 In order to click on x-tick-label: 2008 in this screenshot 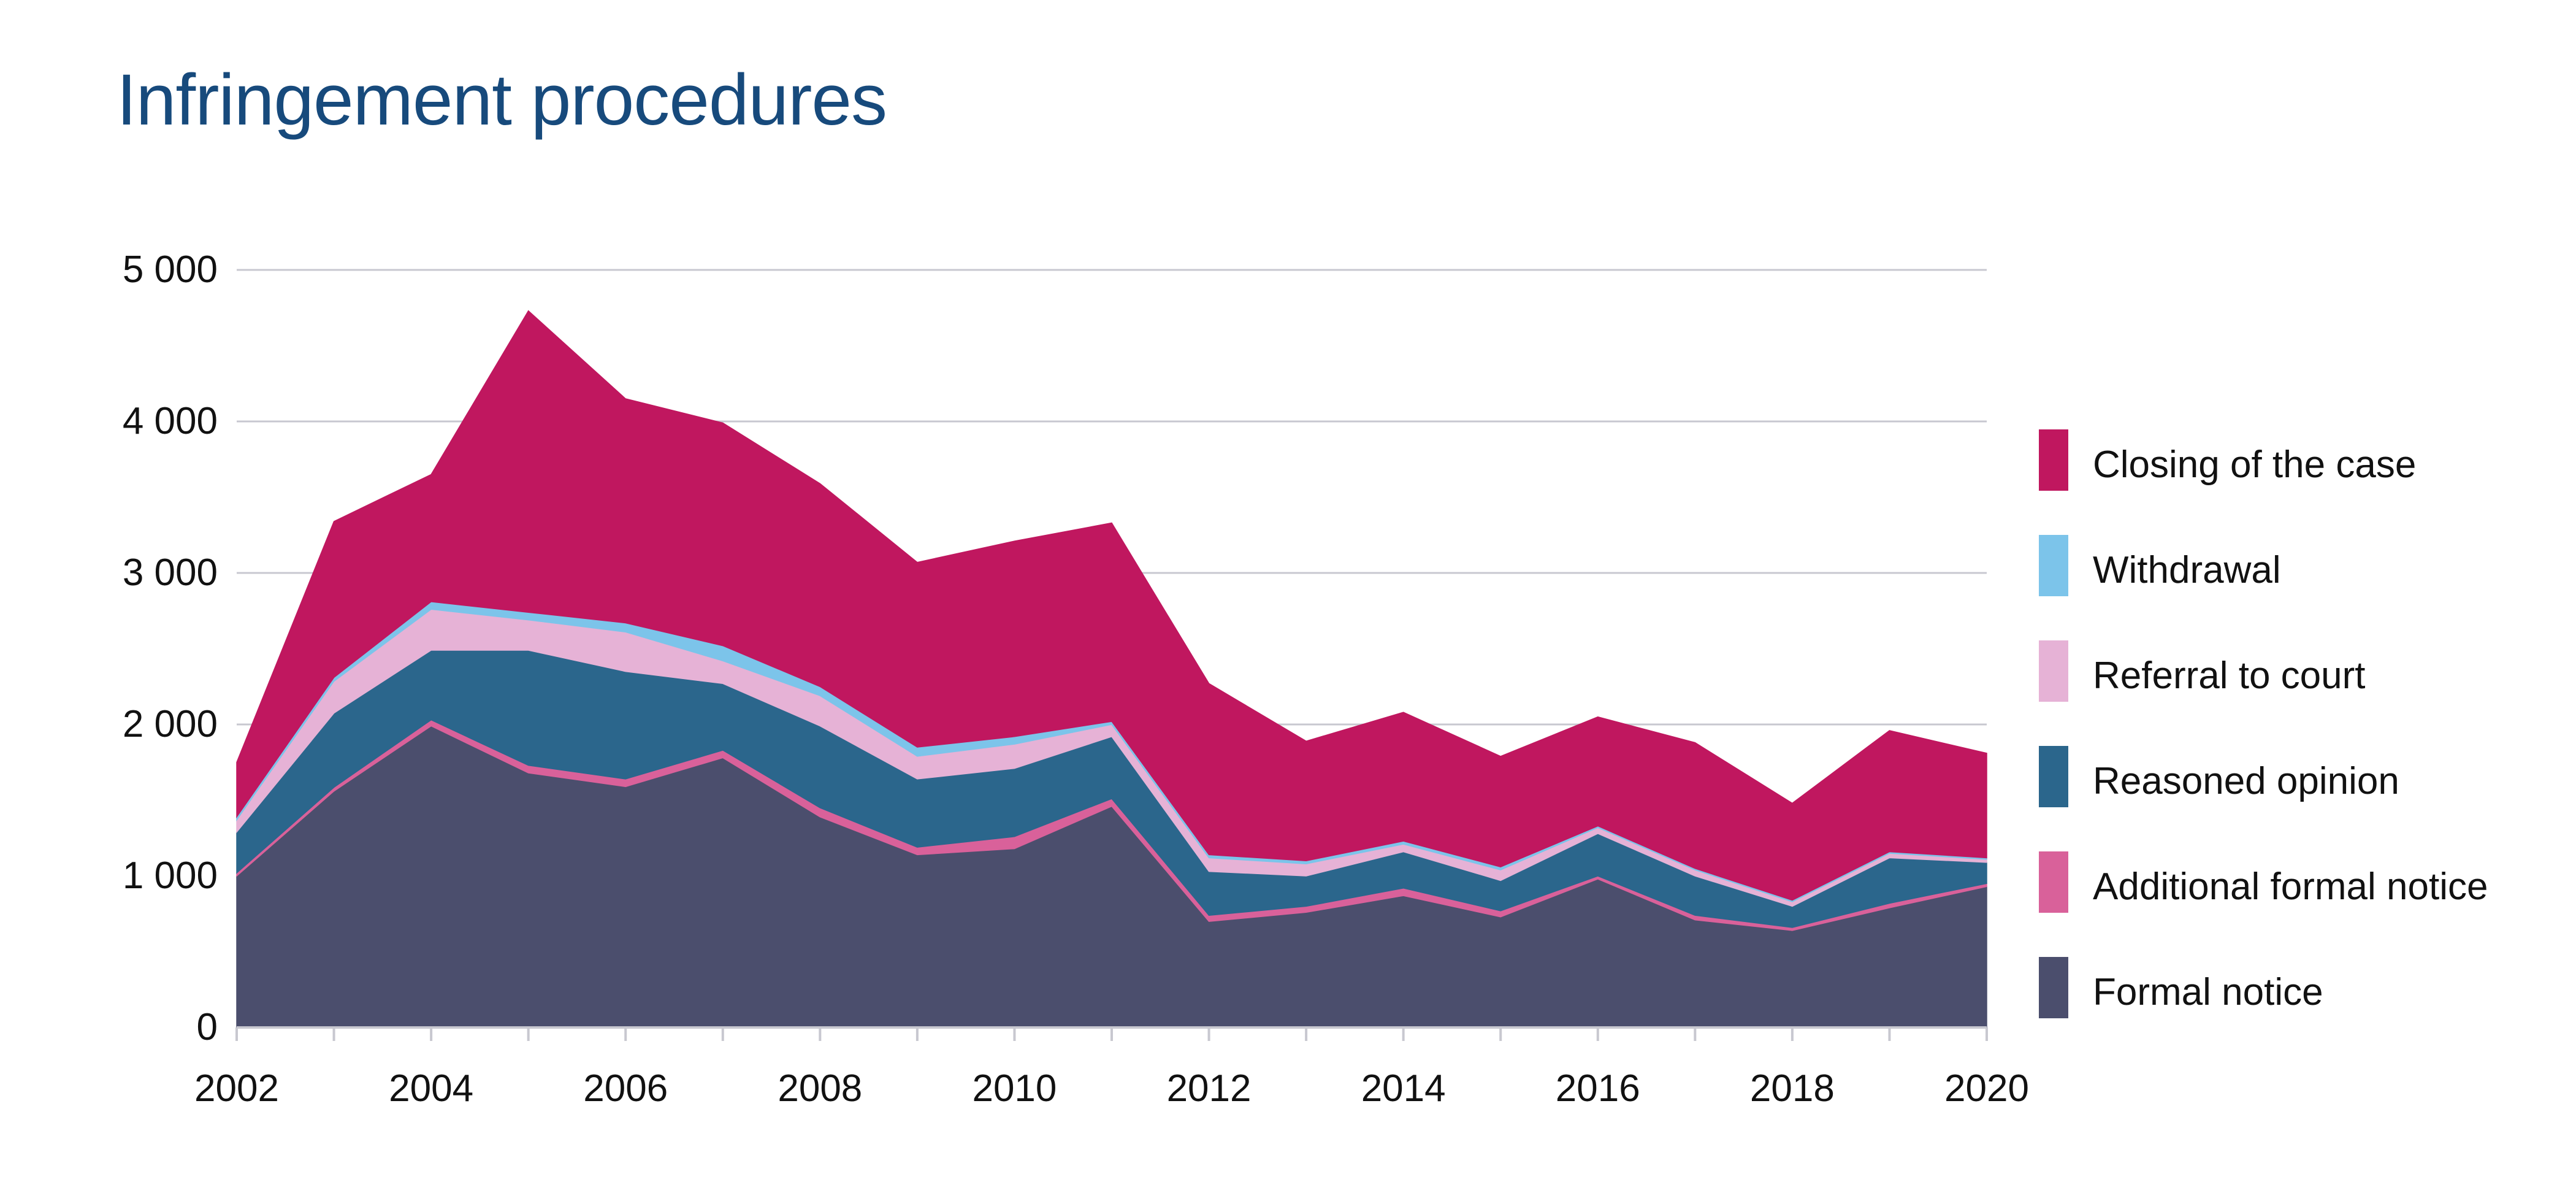, I will do `click(820, 1088)`.